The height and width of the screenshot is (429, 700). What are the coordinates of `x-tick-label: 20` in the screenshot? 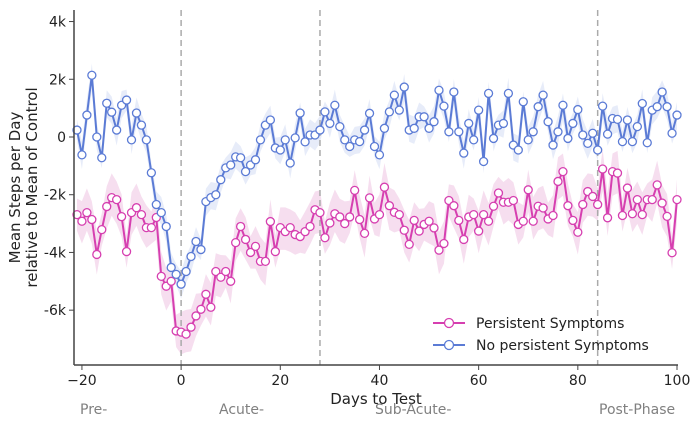 It's located at (280, 381).